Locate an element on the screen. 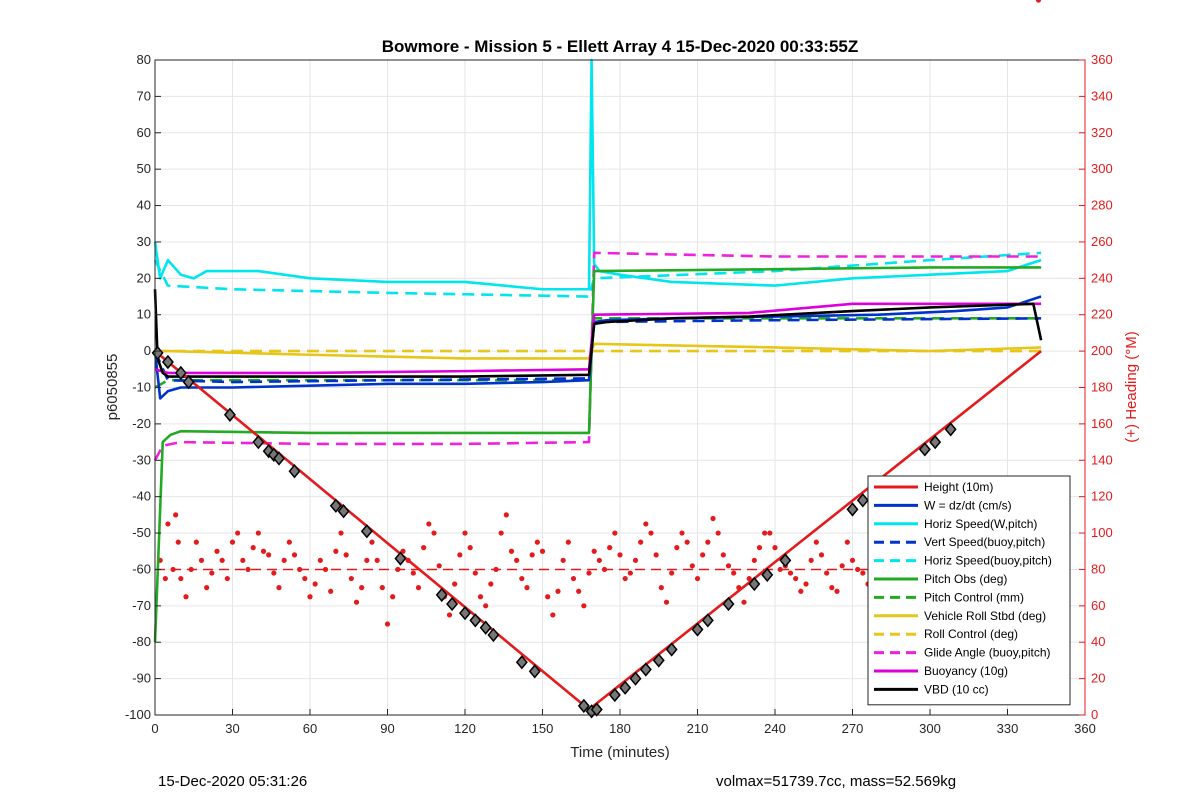 This screenshot has height=804, width=1200. y2-tick-label: 240 is located at coordinates (1102, 277).